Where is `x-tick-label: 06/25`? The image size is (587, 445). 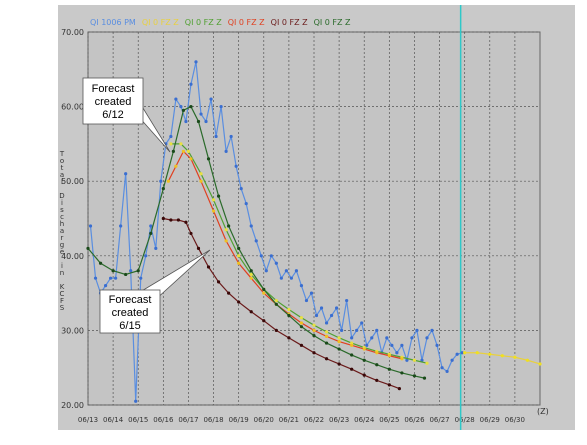 x-tick-label: 06/25 is located at coordinates (389, 420).